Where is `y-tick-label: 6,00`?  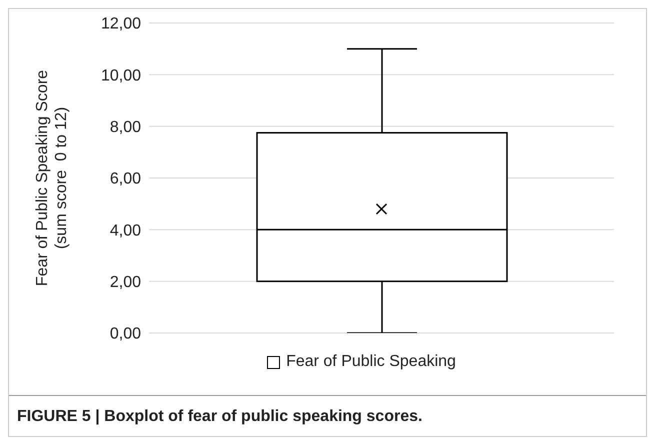
y-tick-label: 6,00 is located at coordinates (126, 179).